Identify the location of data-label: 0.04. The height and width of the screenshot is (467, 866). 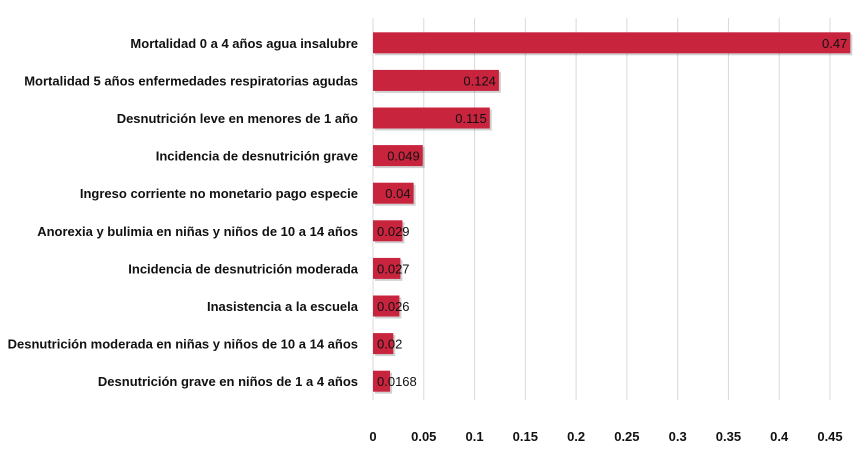
(397, 193).